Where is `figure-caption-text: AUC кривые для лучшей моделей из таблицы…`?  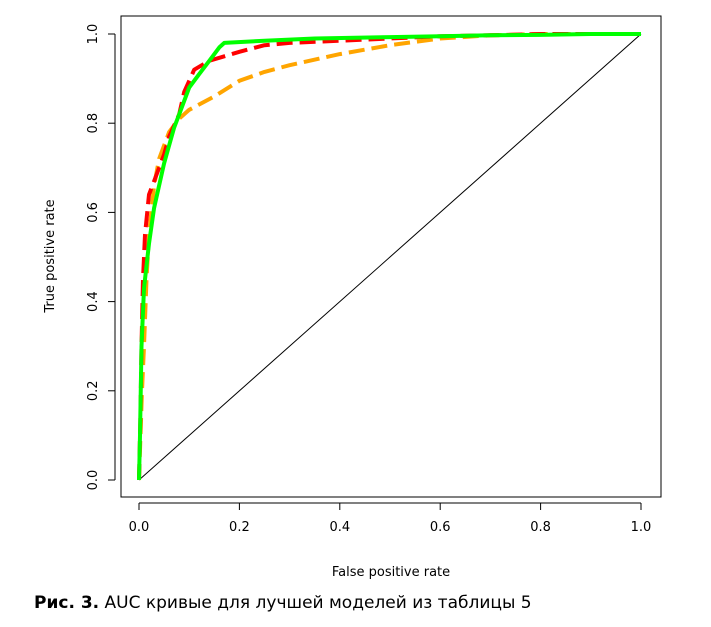 figure-caption-text: AUC кривые для лучшей моделей из таблицы… is located at coordinates (315, 603).